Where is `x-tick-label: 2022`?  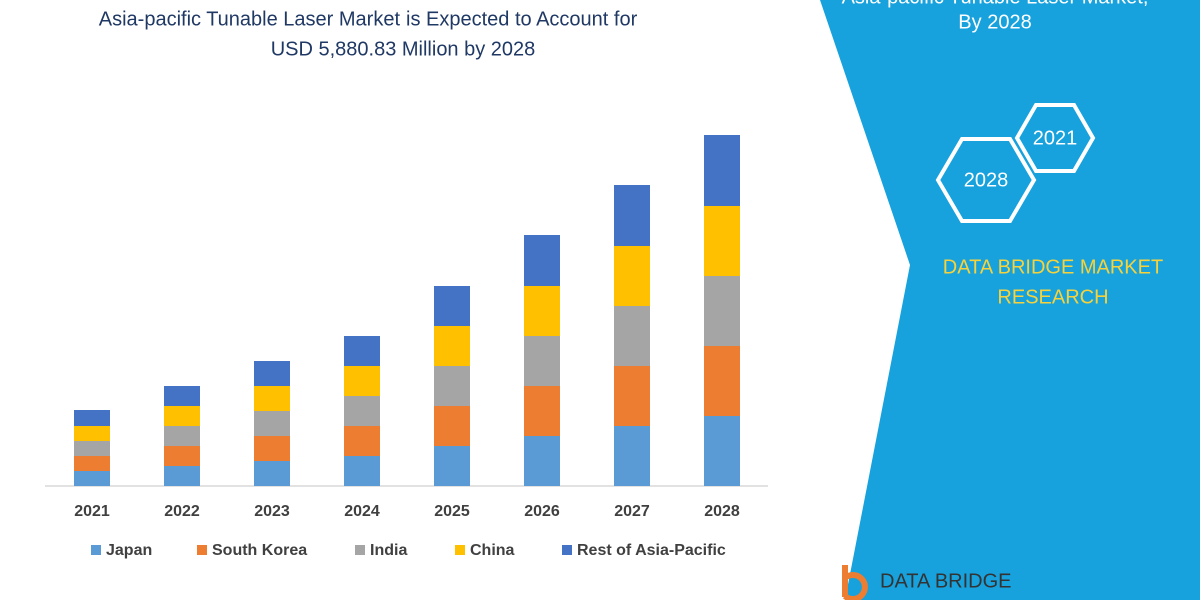 x-tick-label: 2022 is located at coordinates (182, 511).